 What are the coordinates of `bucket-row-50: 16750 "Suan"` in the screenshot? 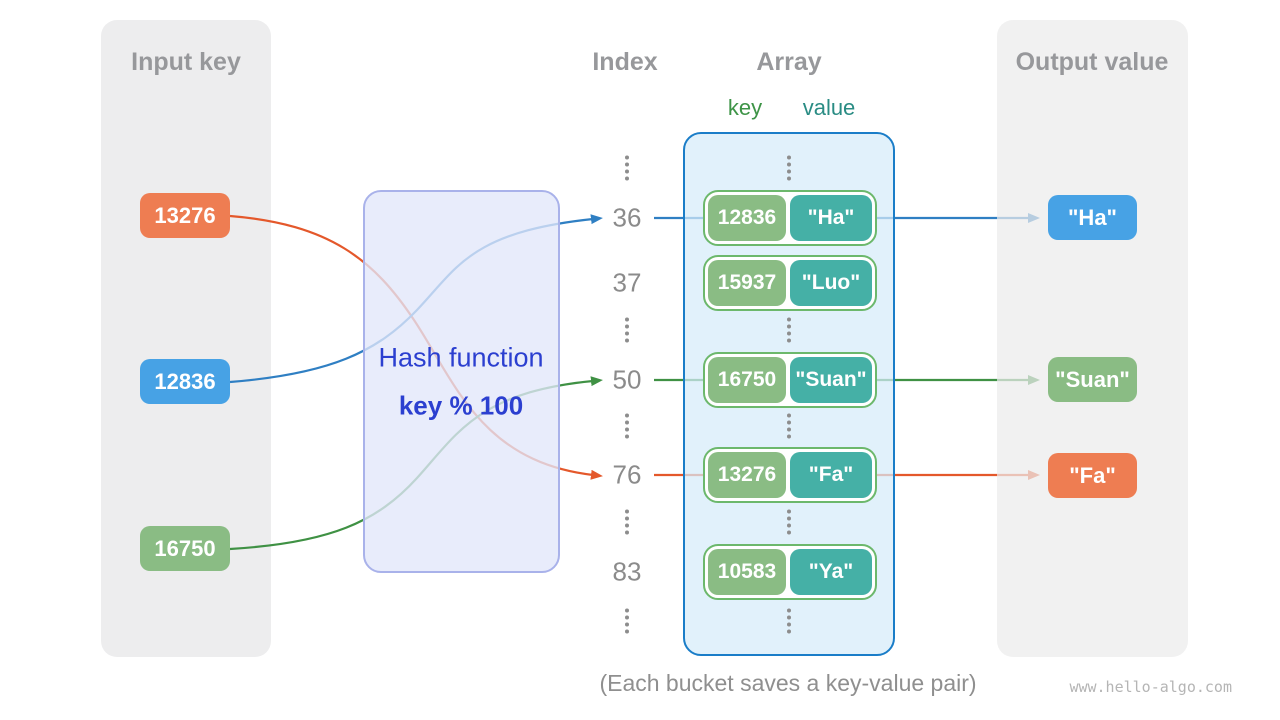 It's located at (790, 380).